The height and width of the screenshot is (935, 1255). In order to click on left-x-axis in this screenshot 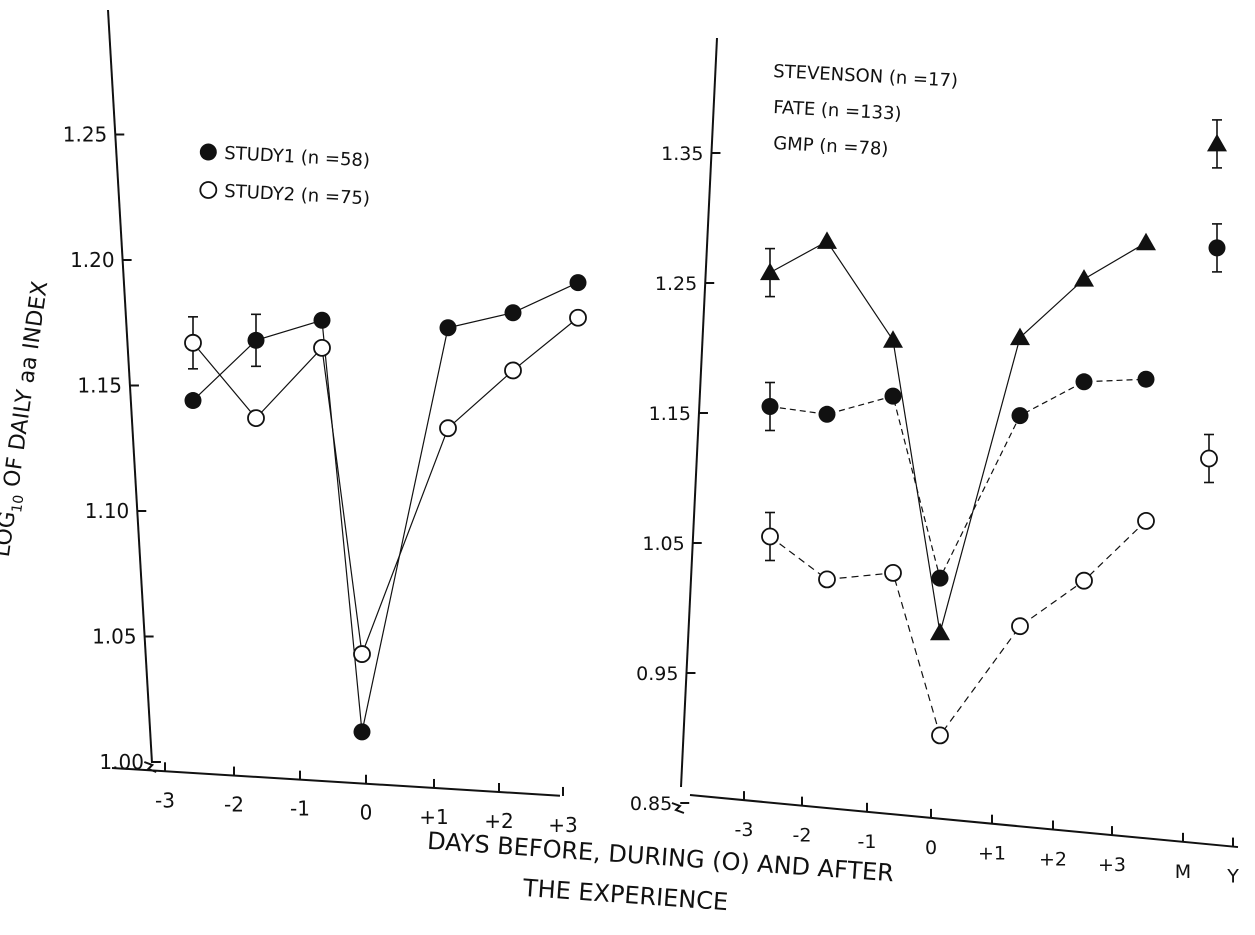, I will do `click(336, 782)`.